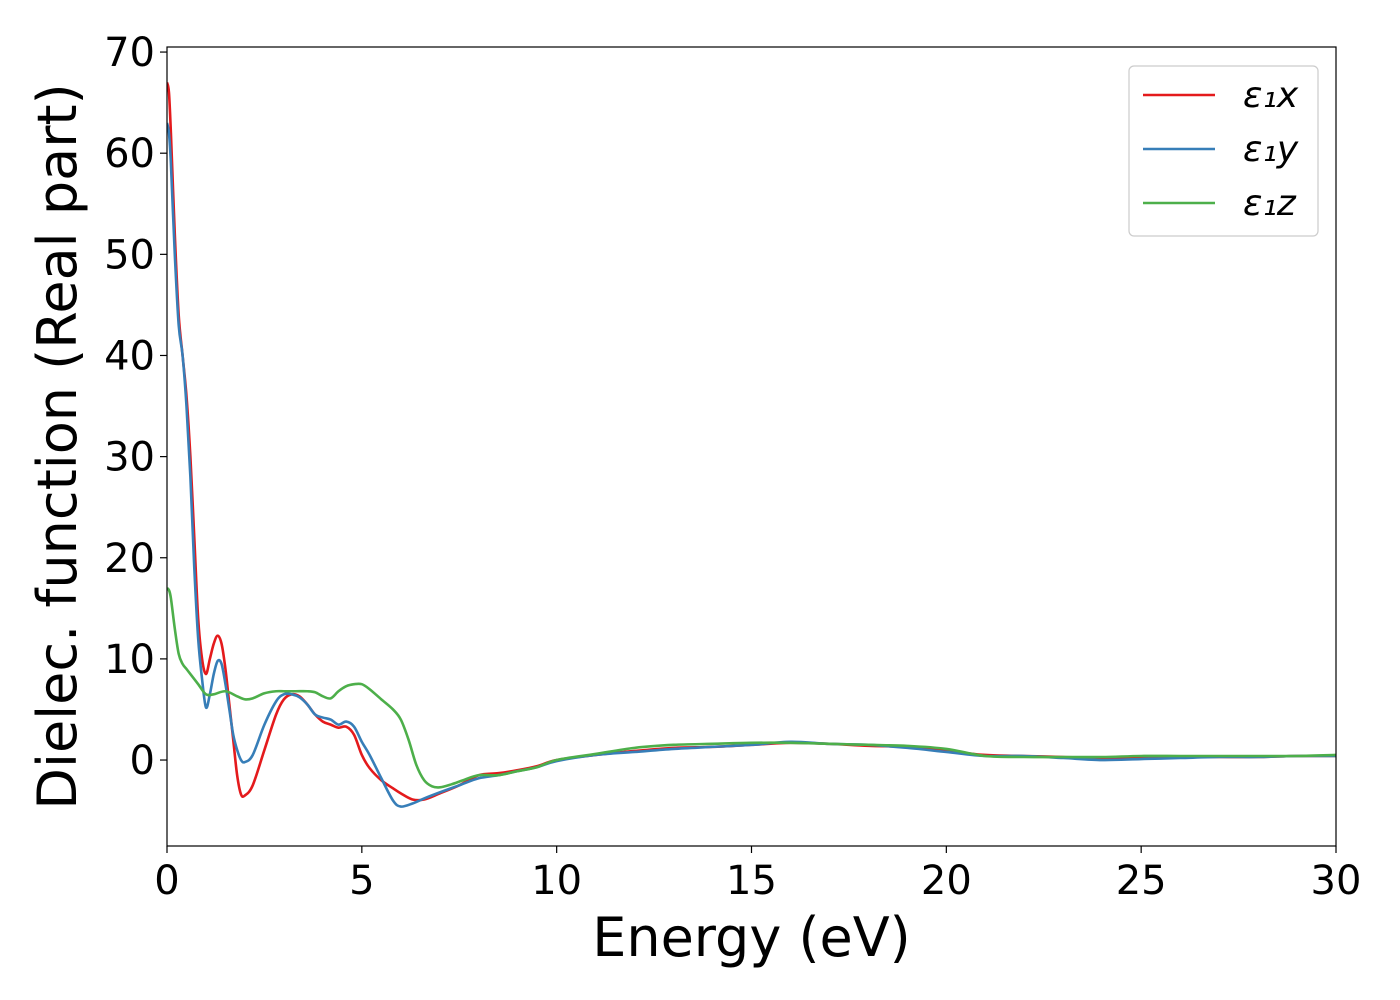 This screenshot has height=1000, width=1400. I want to click on y-tick-label: 60, so click(129, 154).